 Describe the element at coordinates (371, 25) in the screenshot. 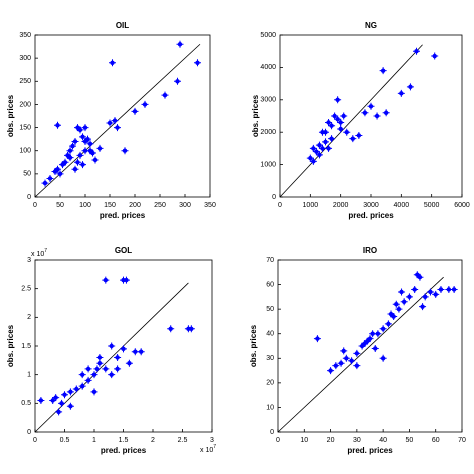

I see `chart-title: NG` at that location.